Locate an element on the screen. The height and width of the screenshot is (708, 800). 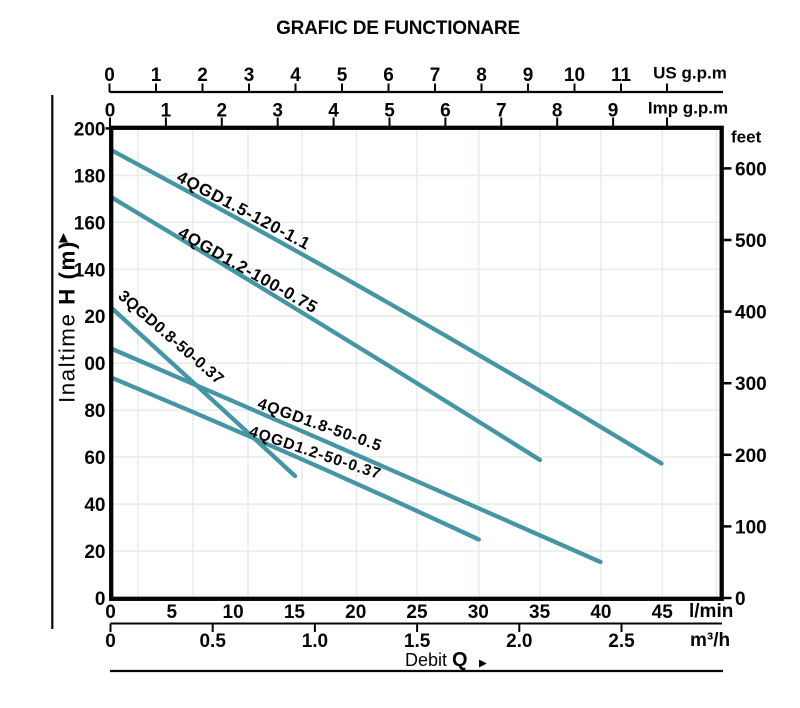
svg-text: 600 is located at coordinates (751, 169).